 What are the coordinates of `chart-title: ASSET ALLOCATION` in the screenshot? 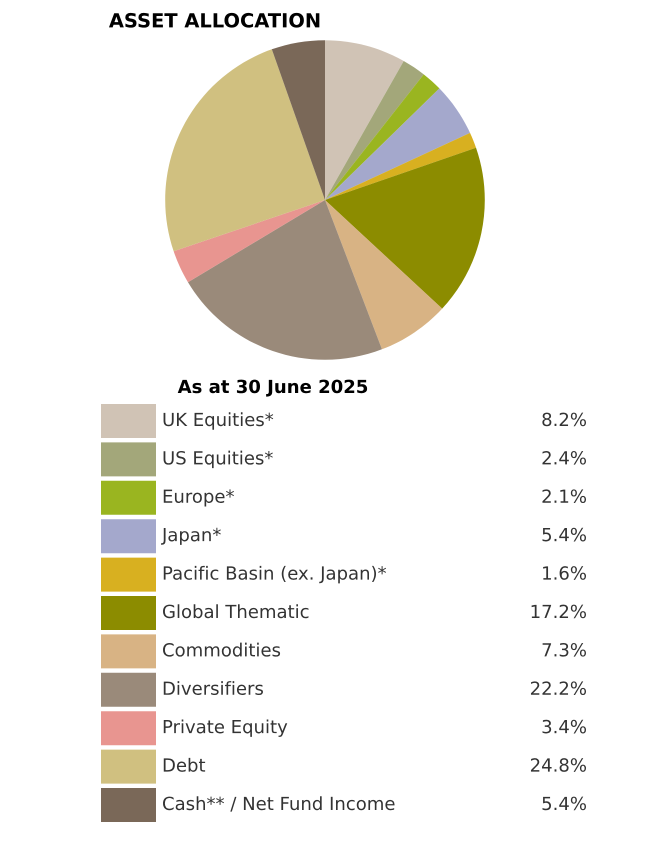 It's located at (214, 20).